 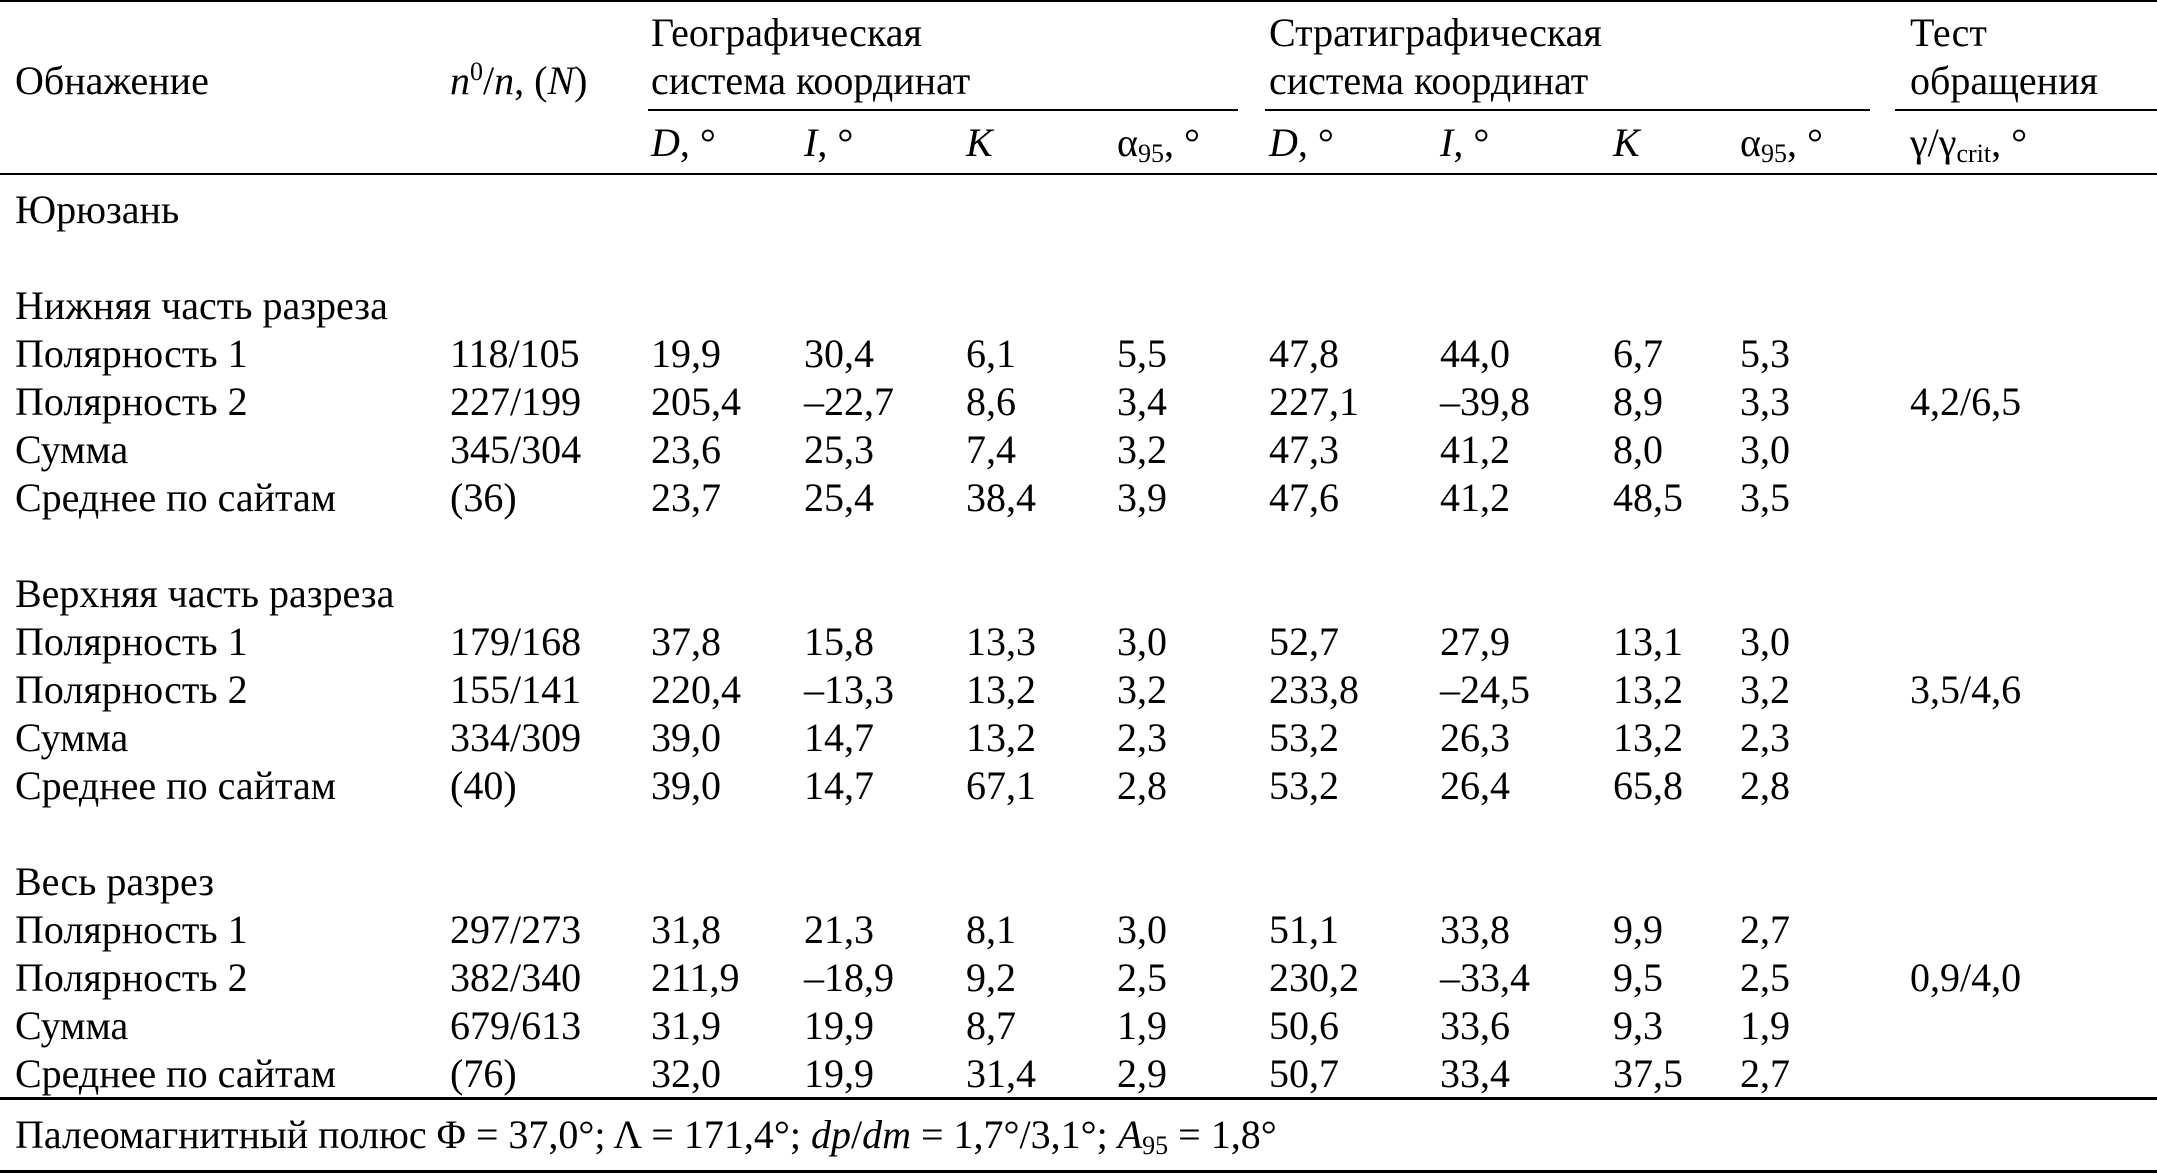 What do you see at coordinates (1142, 353) in the screenshot?
I see `cell-geo-alpha: 5,5` at bounding box center [1142, 353].